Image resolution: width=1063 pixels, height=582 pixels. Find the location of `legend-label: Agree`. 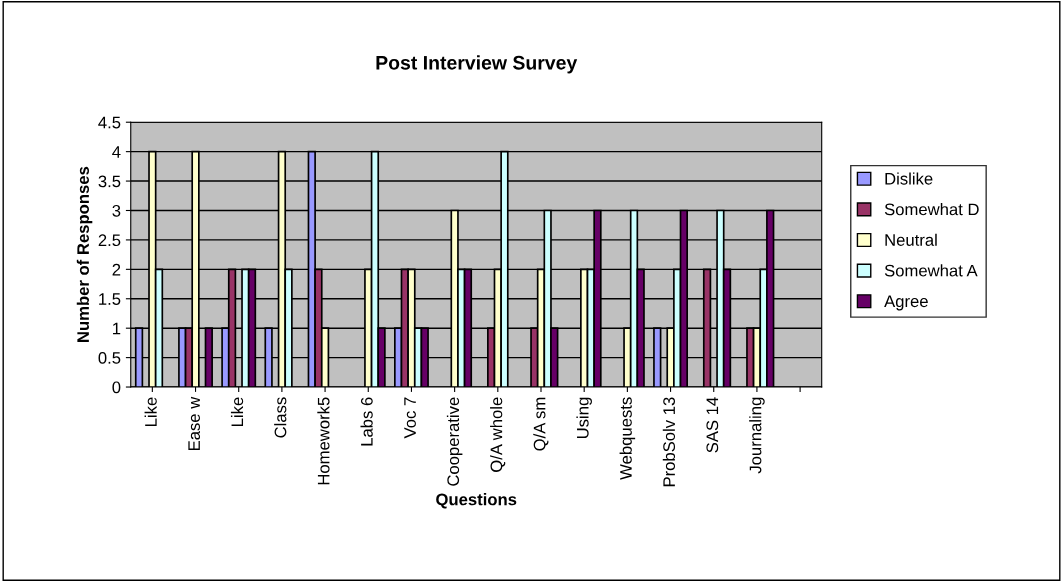

legend-label: Agree is located at coordinates (906, 303).